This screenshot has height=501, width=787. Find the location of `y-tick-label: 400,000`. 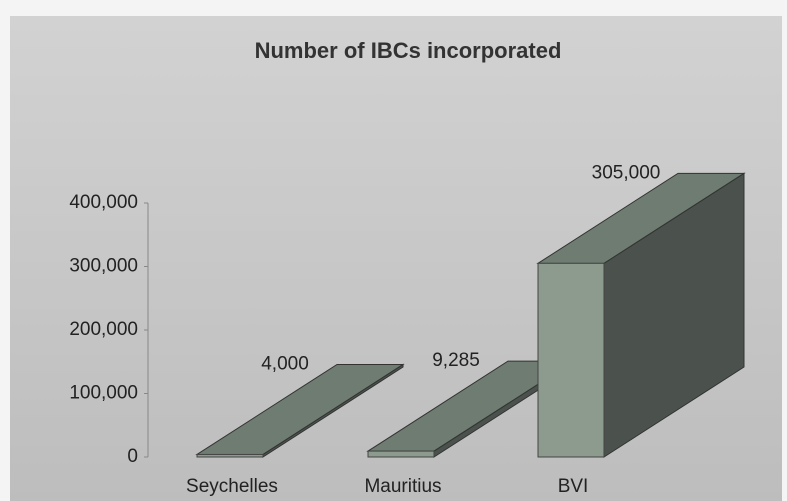

y-tick-label: 400,000 is located at coordinates (103, 202).